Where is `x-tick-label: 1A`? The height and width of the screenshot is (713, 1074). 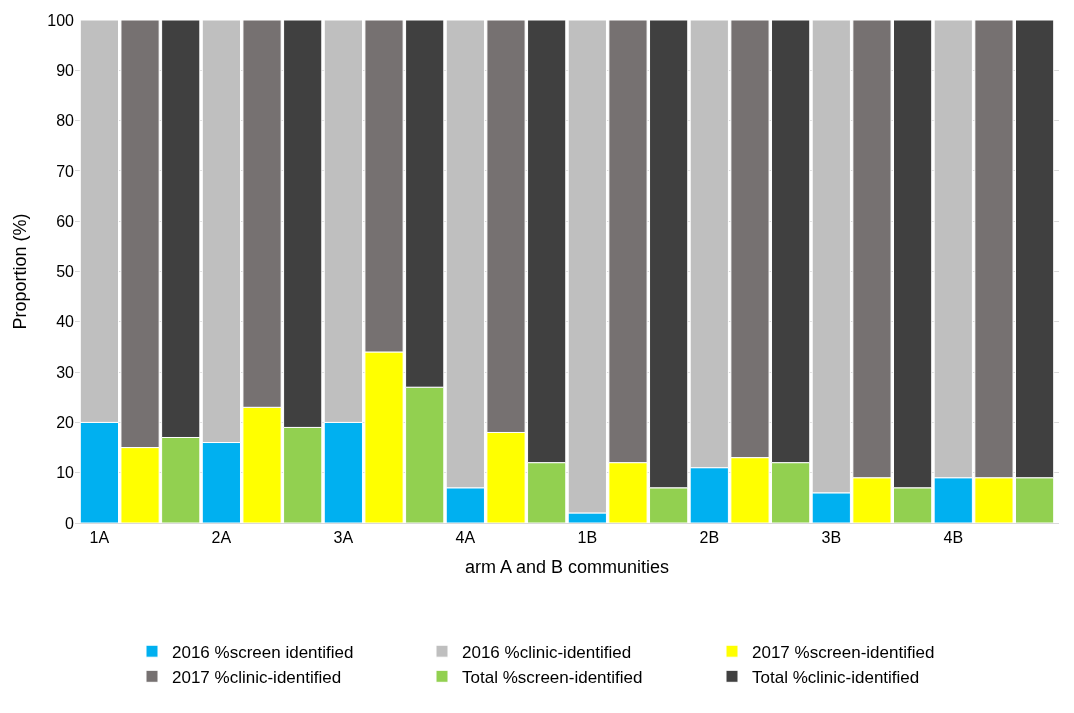
x-tick-label: 1A is located at coordinates (99, 538).